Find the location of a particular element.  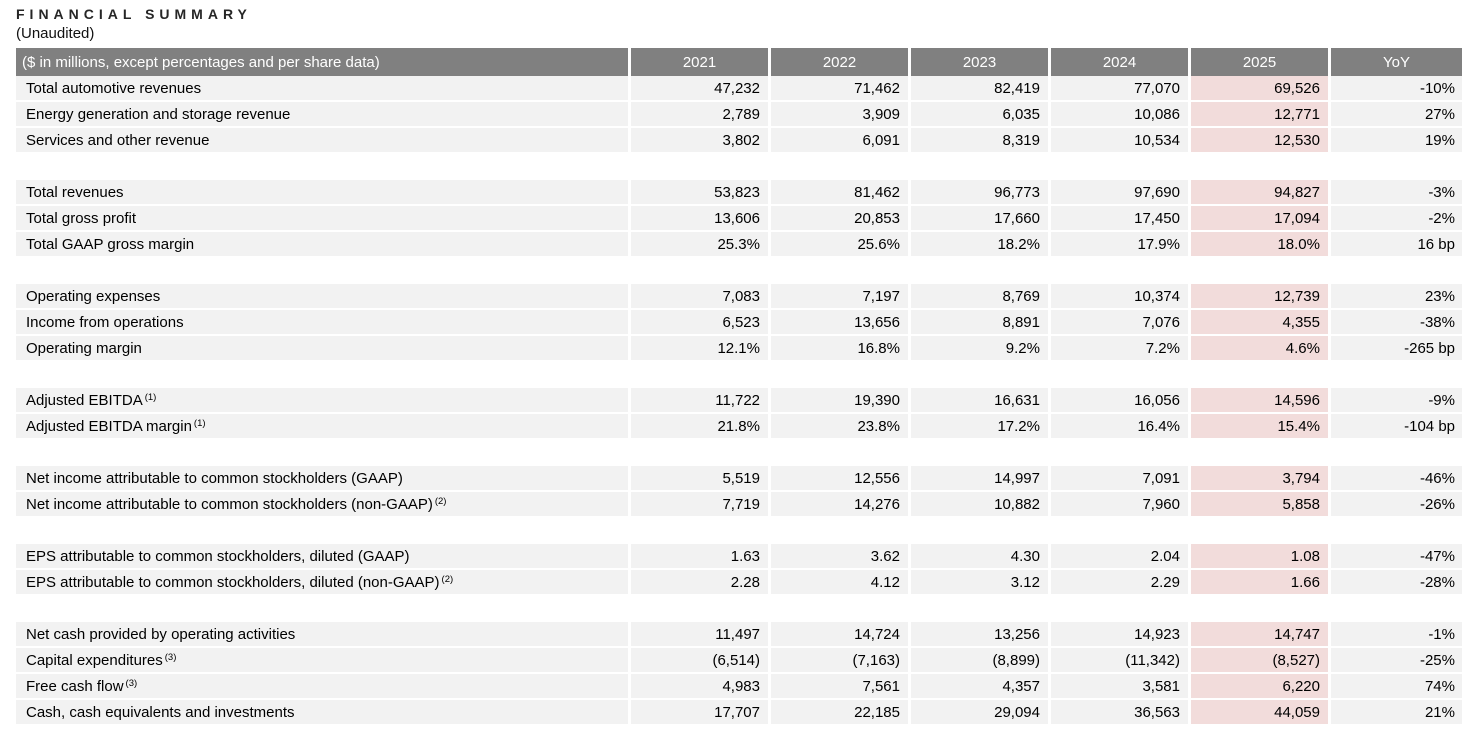

row-label-text: Total GAAP gross margin is located at coordinates (110, 244).